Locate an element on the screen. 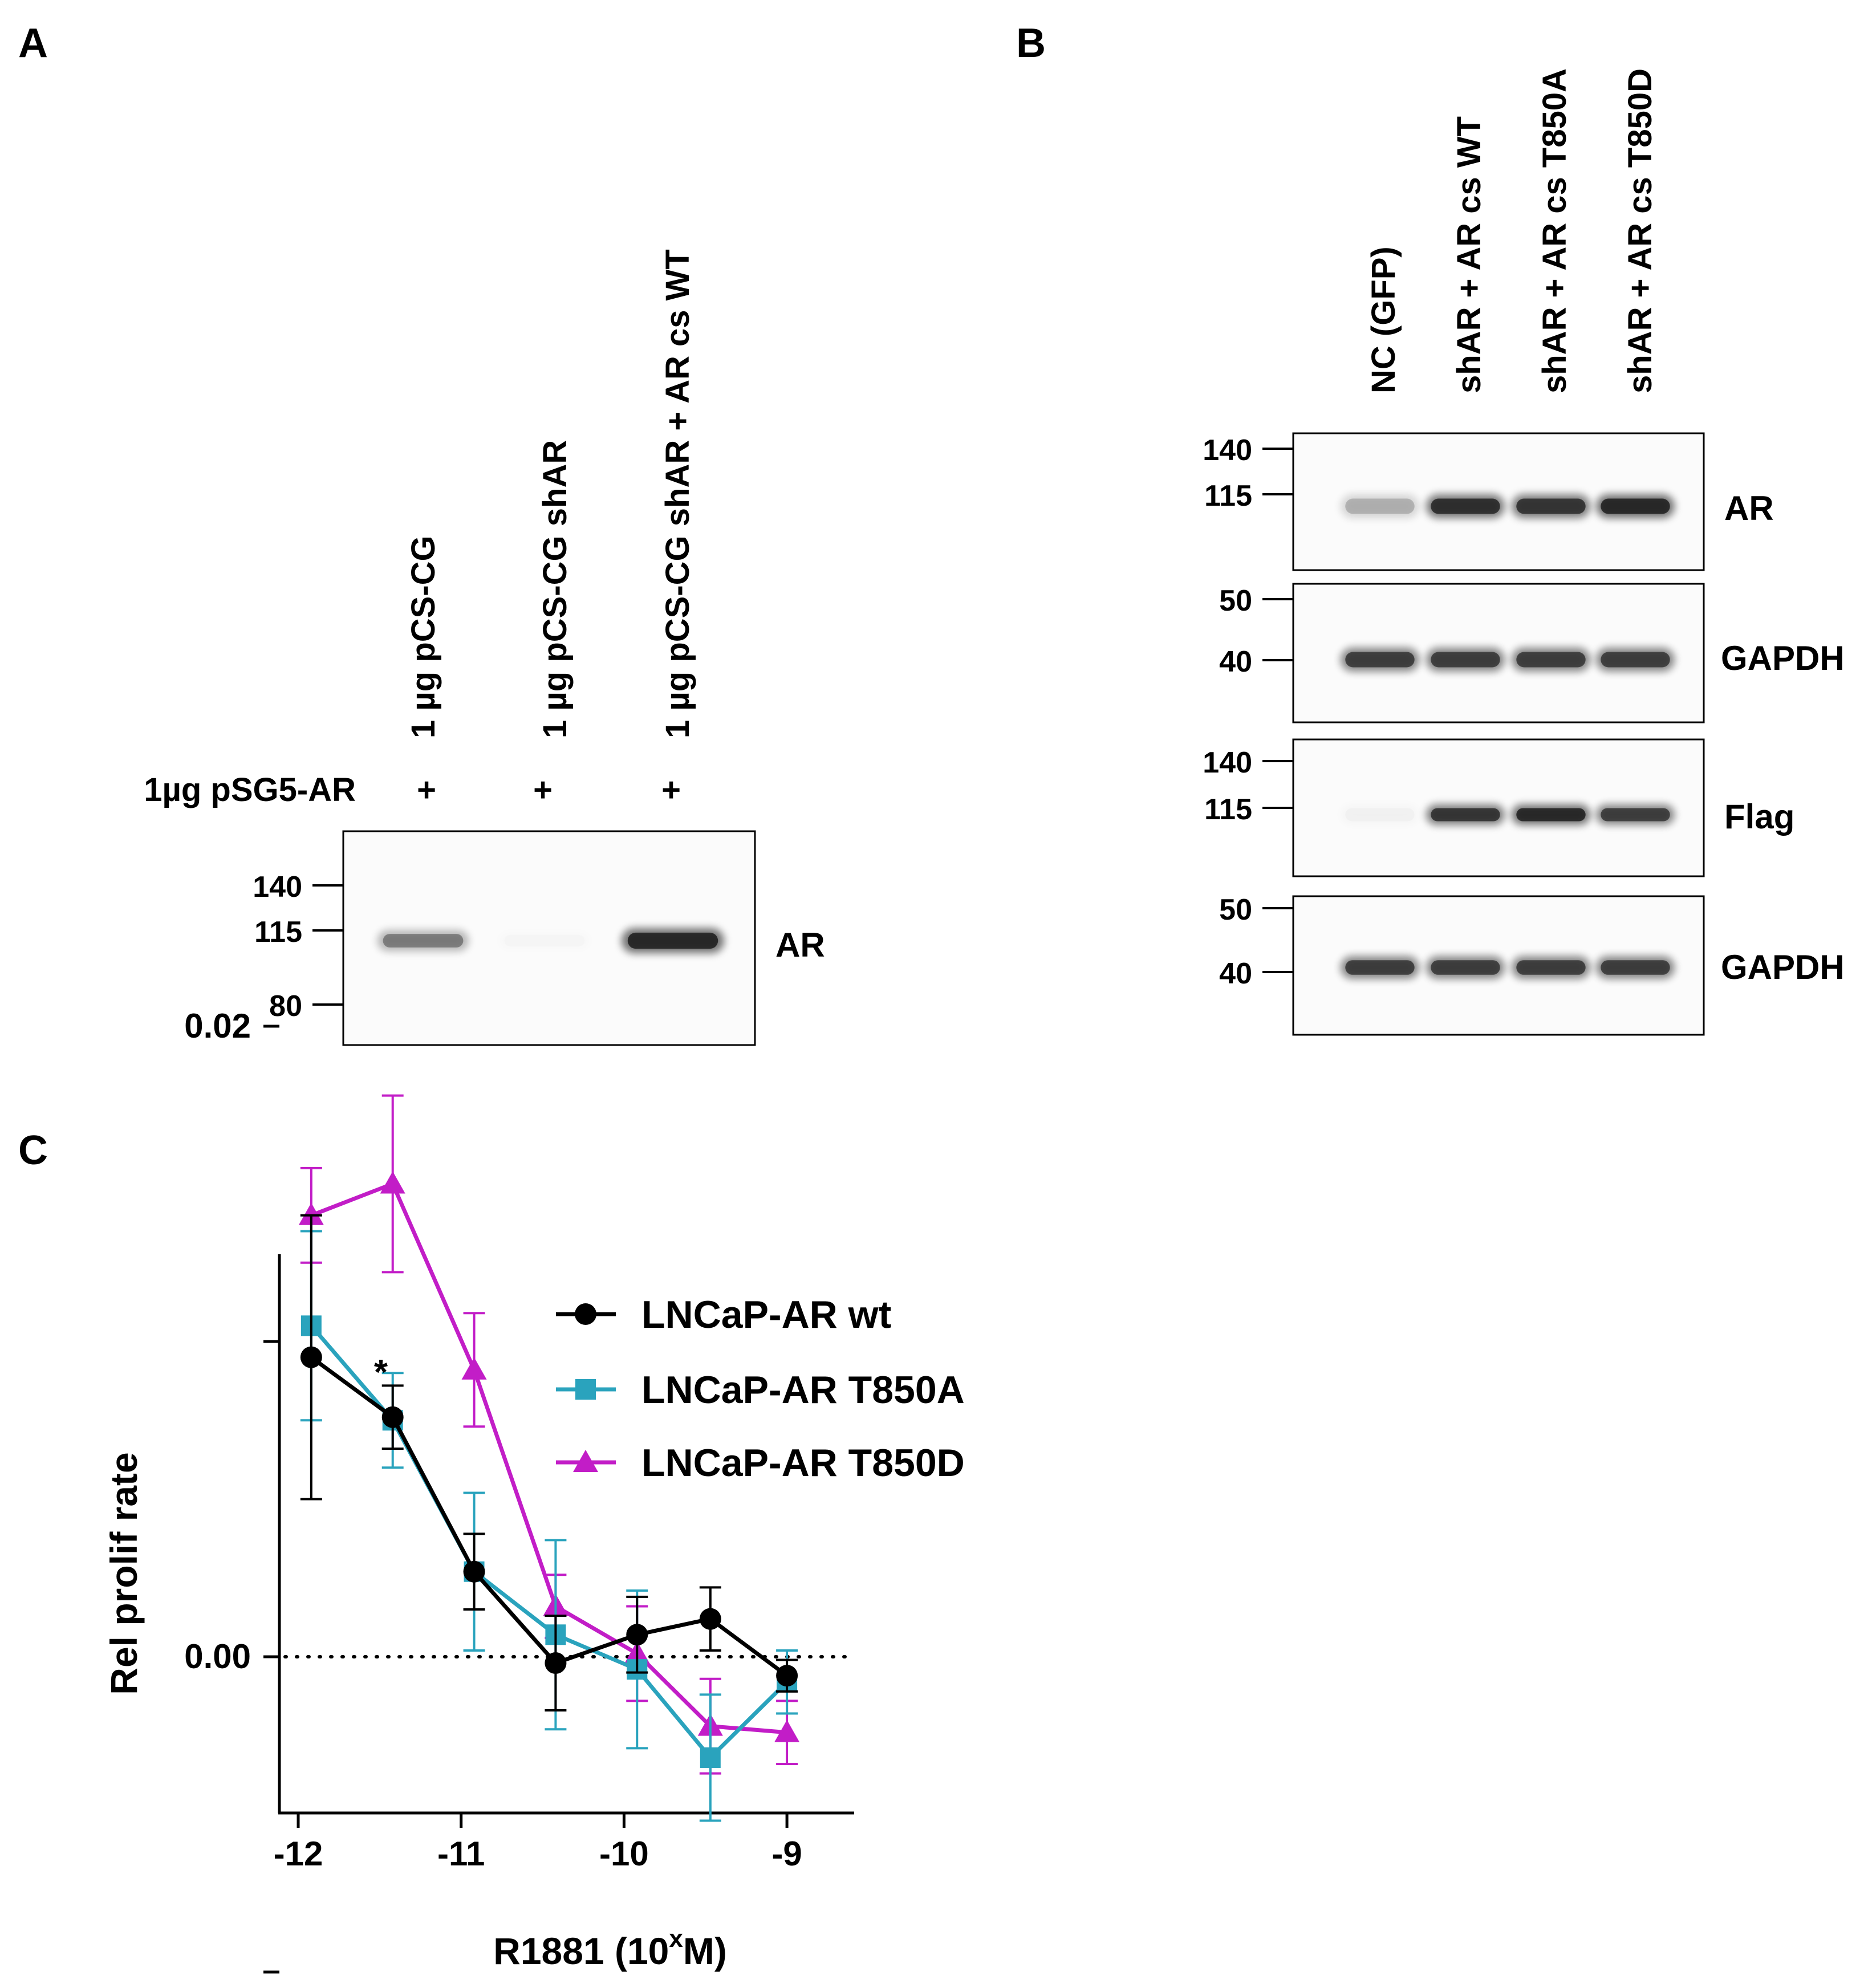 This screenshot has height=1988, width=1860. chart-y-axis-label: Rel prolif rate is located at coordinates (124, 1573).